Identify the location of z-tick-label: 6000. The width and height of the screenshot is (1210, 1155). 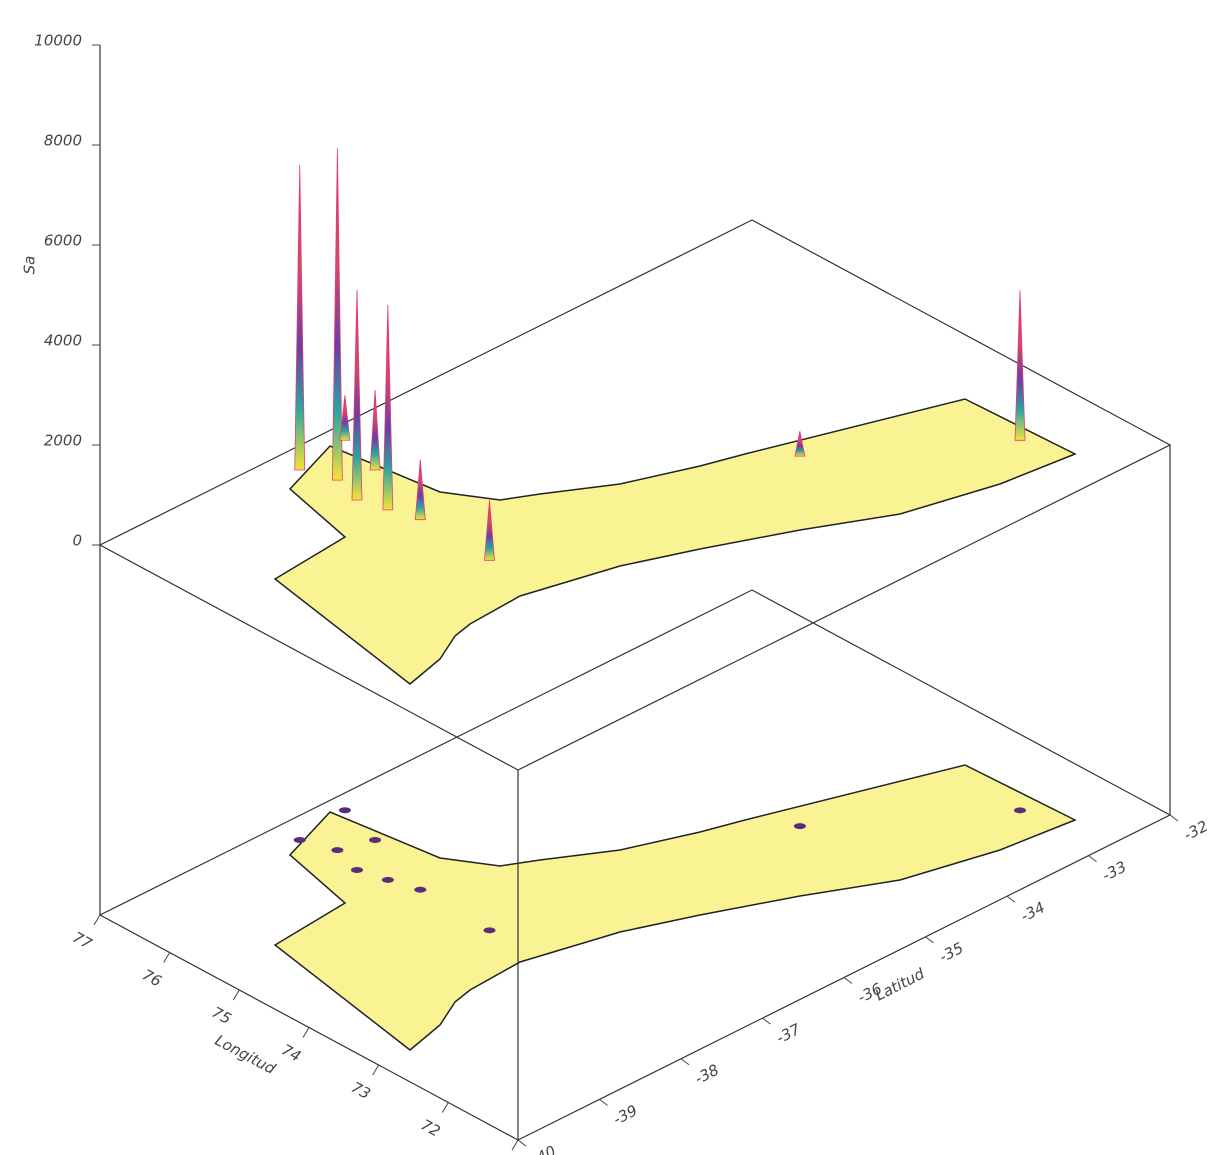
(63, 241).